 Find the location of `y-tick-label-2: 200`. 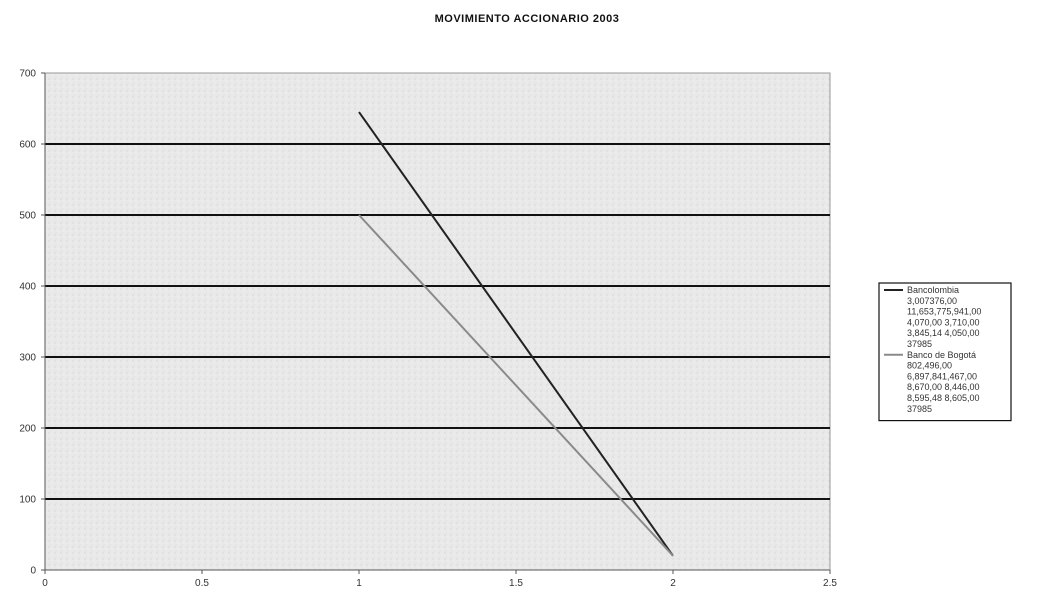

y-tick-label-2: 200 is located at coordinates (27, 429).